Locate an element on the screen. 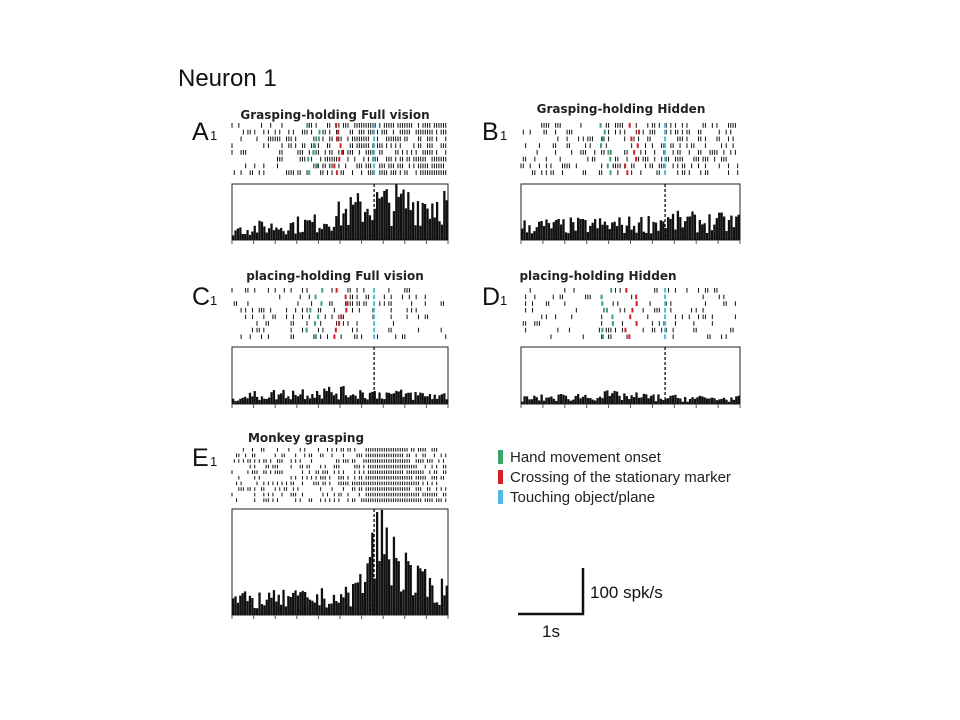 The height and width of the screenshot is (720, 960). scale-bar-x-label: 1s is located at coordinates (551, 631).